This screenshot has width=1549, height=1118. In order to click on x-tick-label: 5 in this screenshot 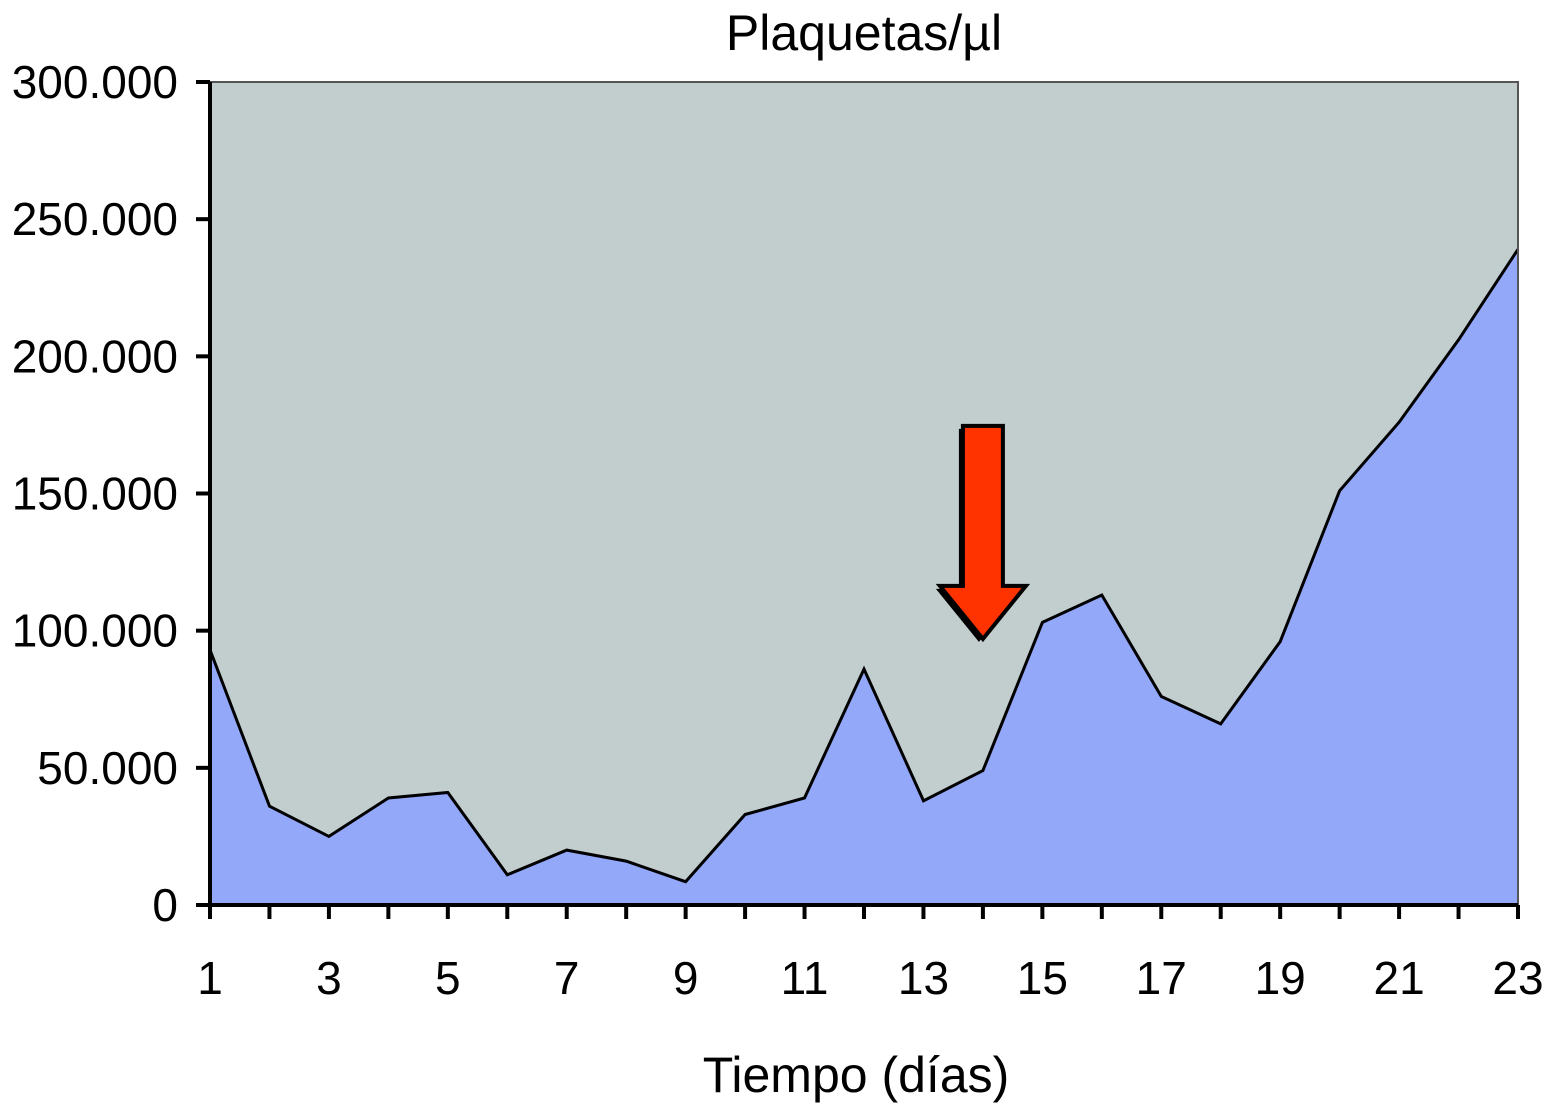, I will do `click(448, 978)`.